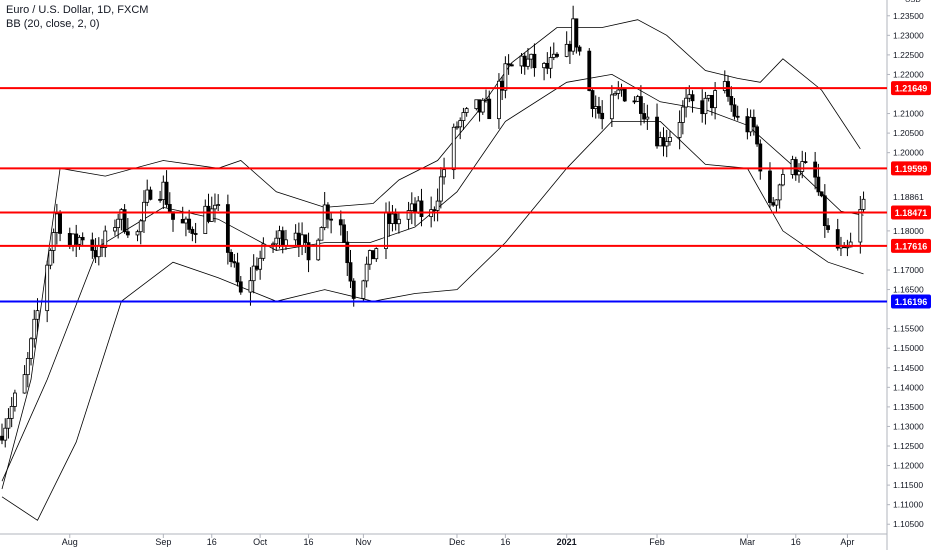  What do you see at coordinates (908, 524) in the screenshot?
I see `y-tick-label: 1.10500` at bounding box center [908, 524].